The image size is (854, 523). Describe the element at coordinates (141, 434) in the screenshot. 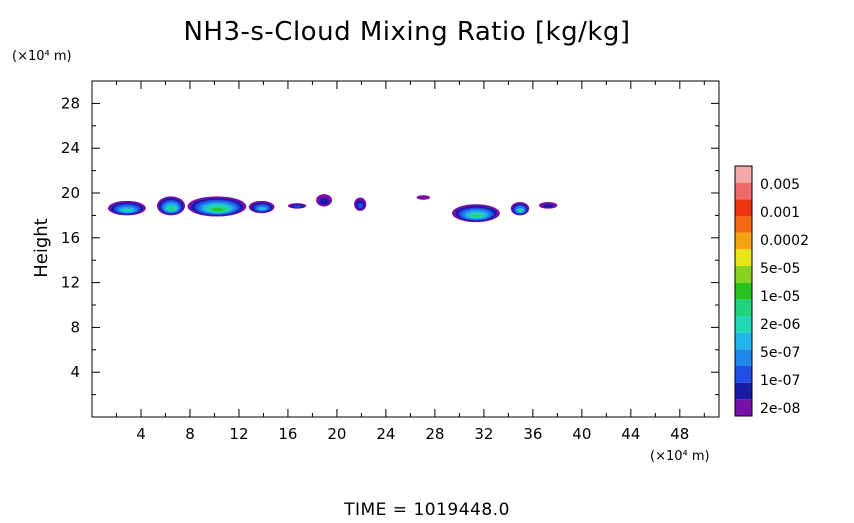

I see `x-tick-label: 4` at that location.